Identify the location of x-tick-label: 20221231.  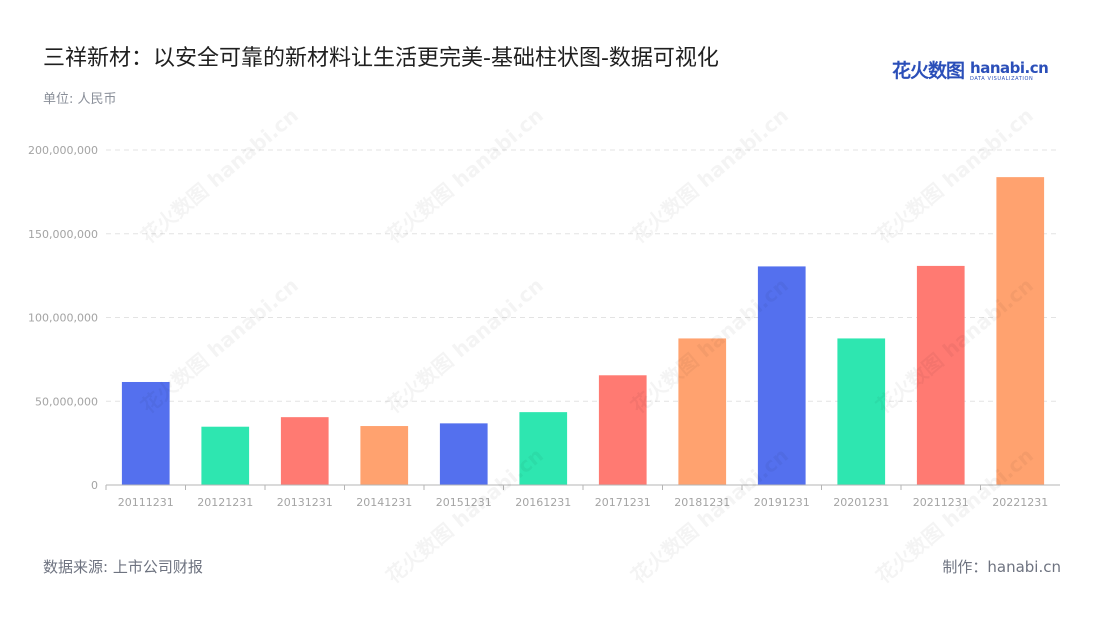
(1020, 502).